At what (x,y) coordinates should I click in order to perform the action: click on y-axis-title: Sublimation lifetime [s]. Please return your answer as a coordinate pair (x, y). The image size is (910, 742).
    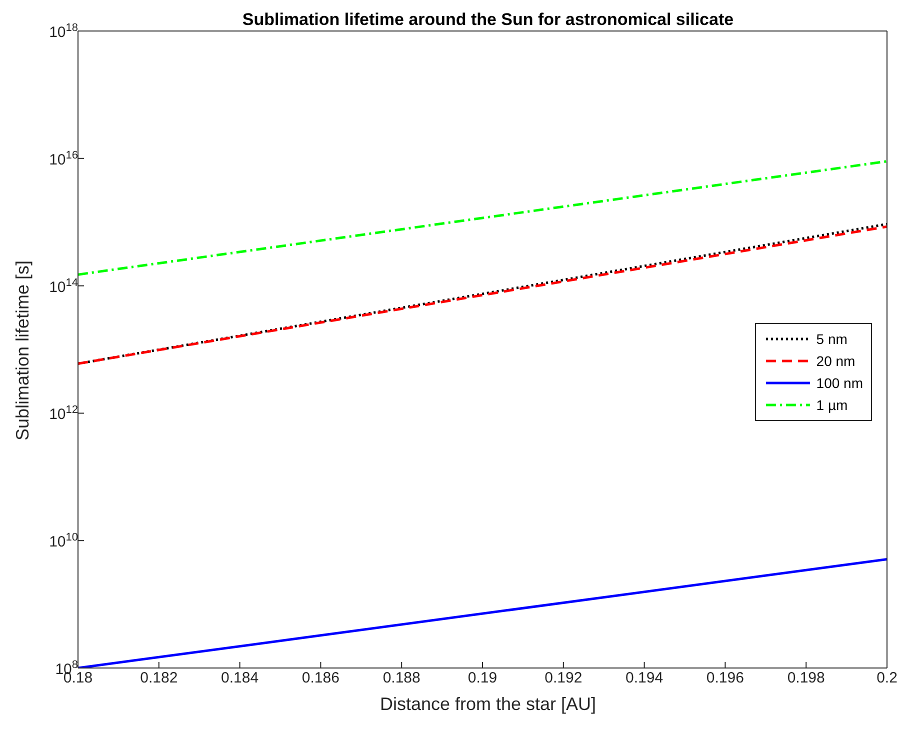
    Looking at the image, I should click on (23, 350).